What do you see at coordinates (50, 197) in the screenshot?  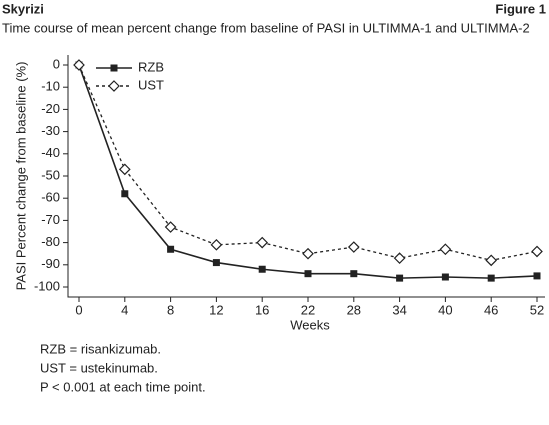 I see `y-tick-label: -60` at bounding box center [50, 197].